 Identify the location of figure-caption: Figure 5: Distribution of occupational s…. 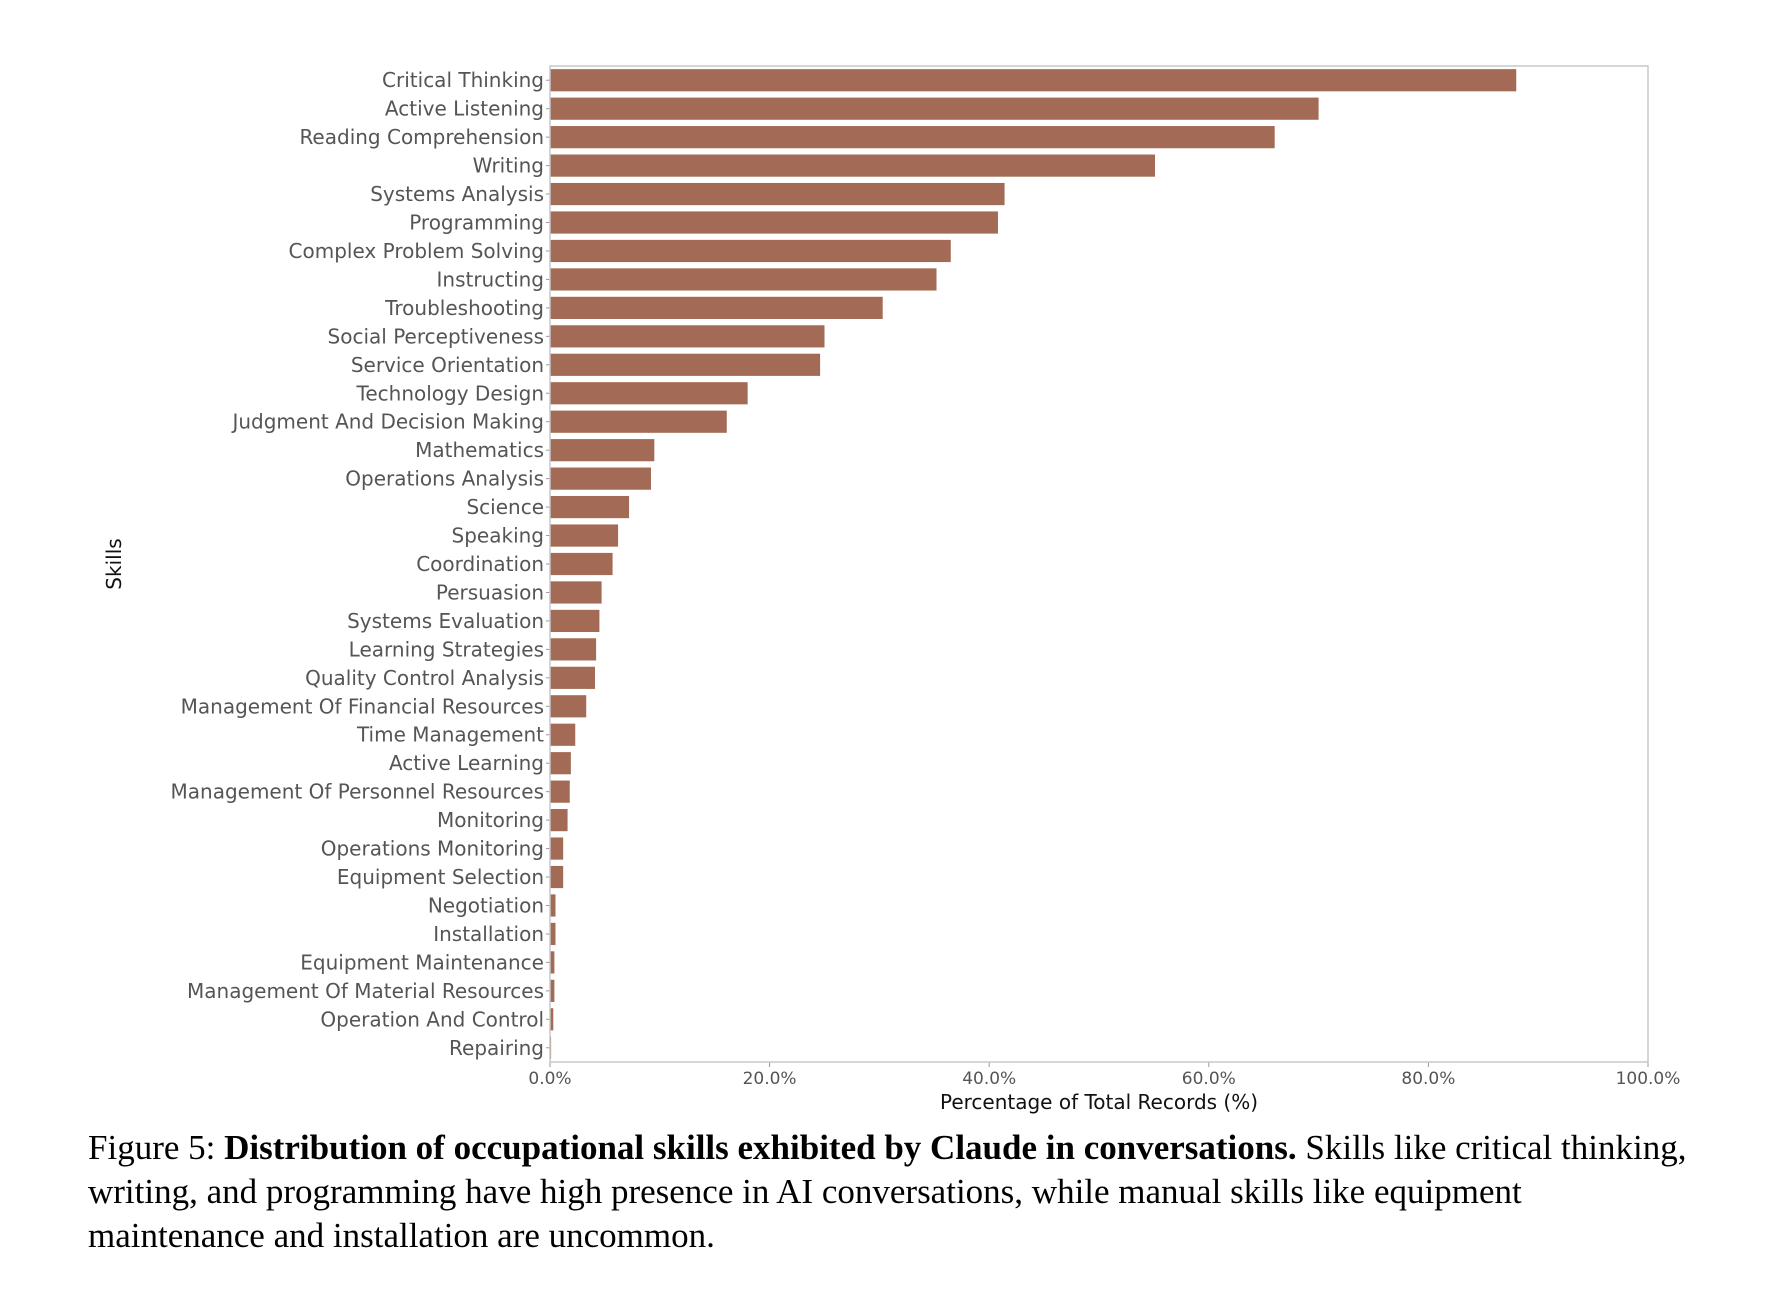
(891, 1192).